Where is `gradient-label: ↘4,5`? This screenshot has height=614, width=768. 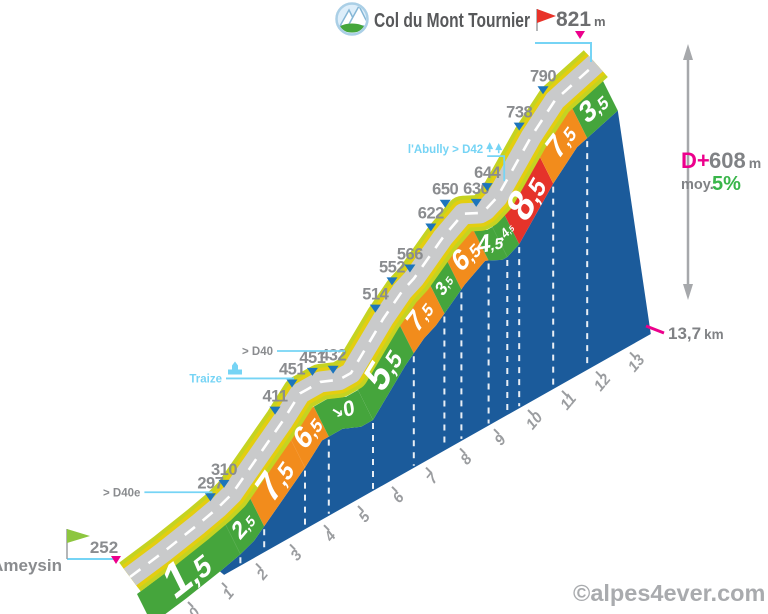
gradient-label: ↘4,5 is located at coordinates (505, 233).